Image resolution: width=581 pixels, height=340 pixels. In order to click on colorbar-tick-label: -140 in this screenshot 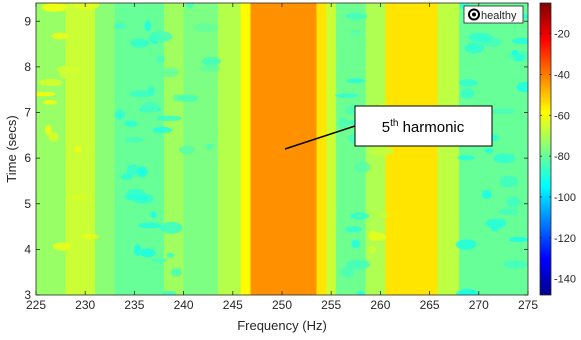, I will do `click(565, 280)`.